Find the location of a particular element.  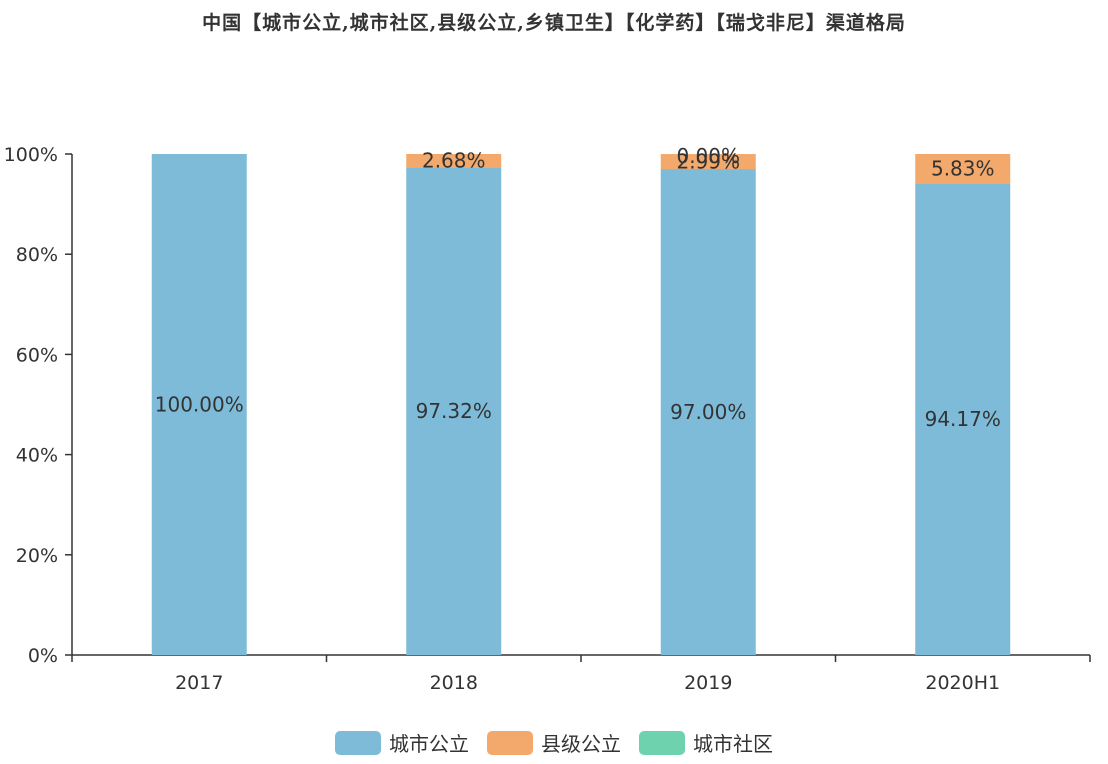

legend-swatch-city-community is located at coordinates (662, 742).